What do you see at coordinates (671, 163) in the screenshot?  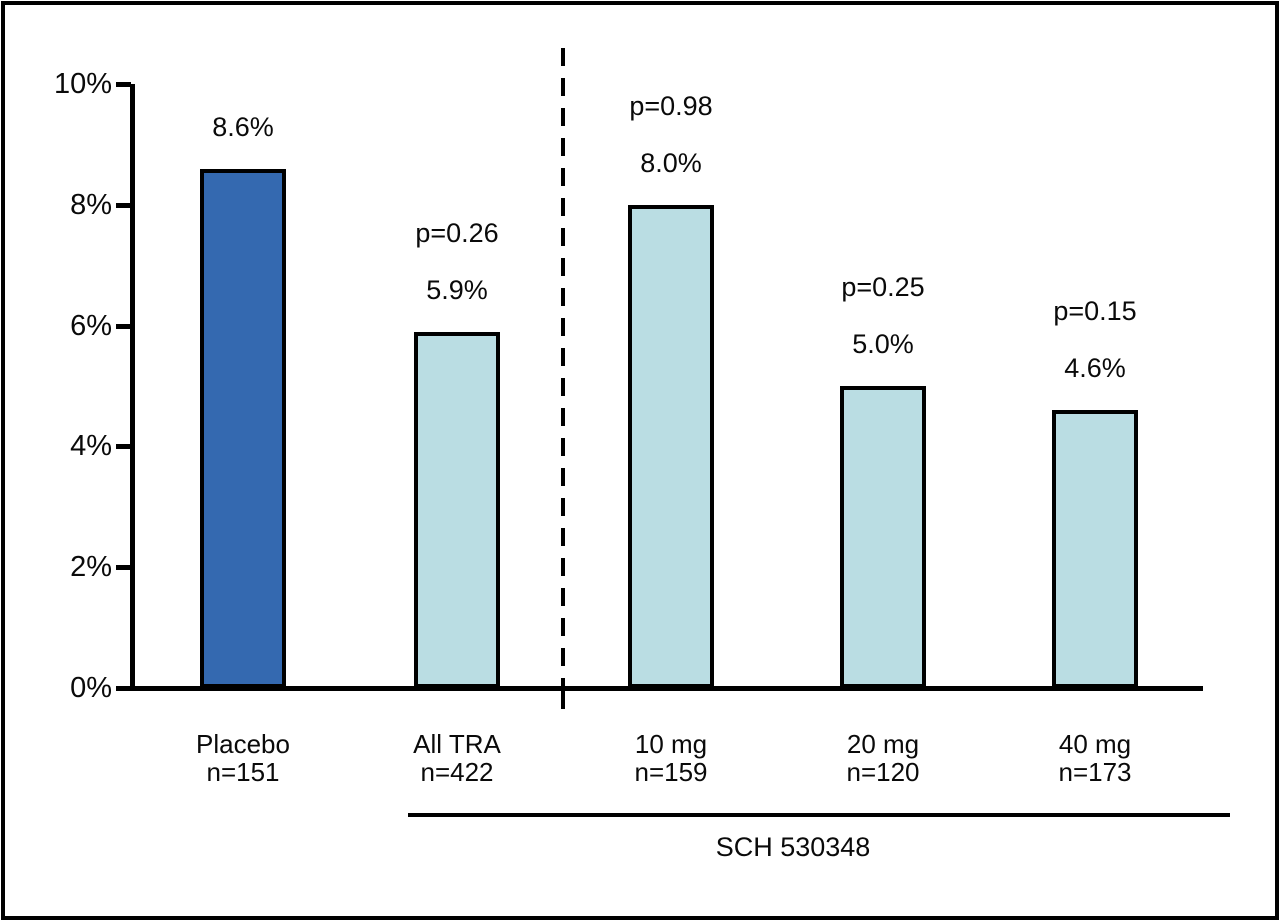 I see `bar-value-label: 8.0%` at bounding box center [671, 163].